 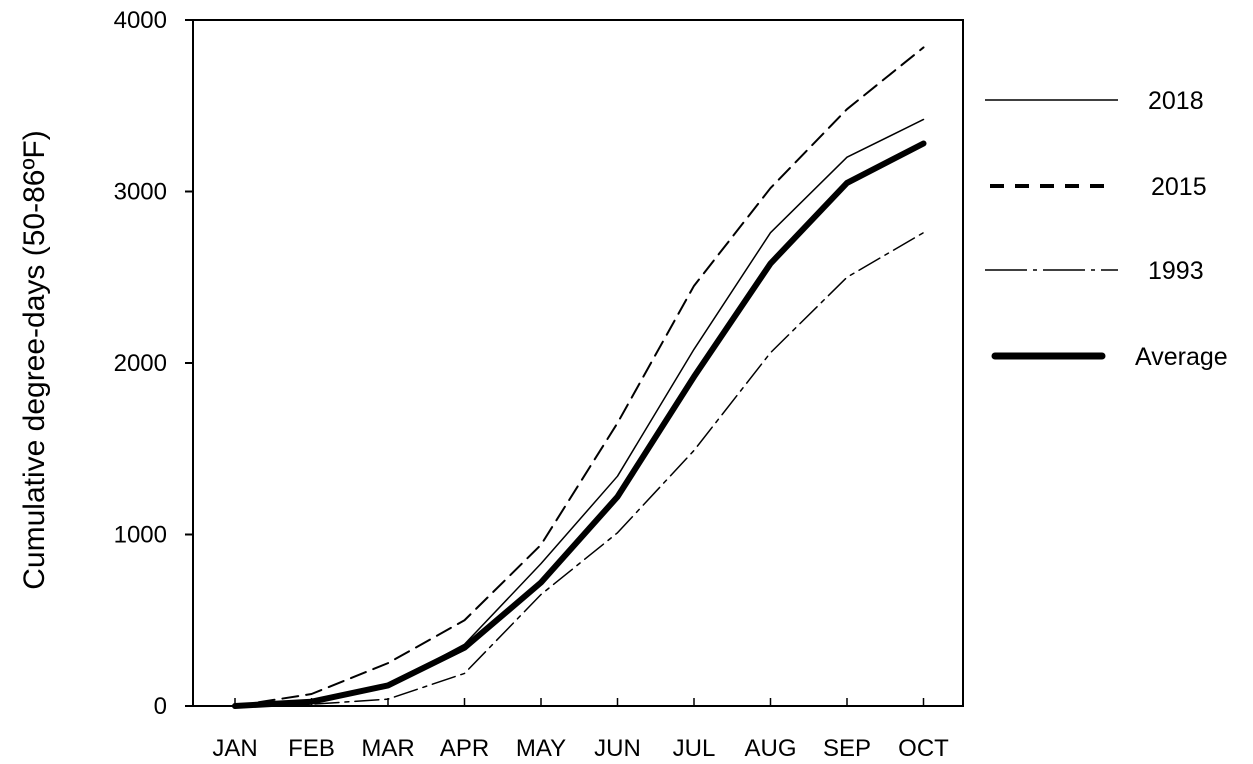 I want to click on legend-label-2015: 2015, so click(x=1179, y=187).